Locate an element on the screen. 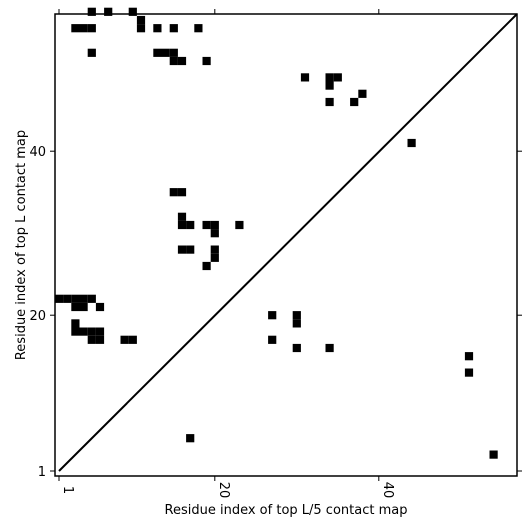 The width and height of the screenshot is (531, 531). x-tick-label: 20 is located at coordinates (223, 490).